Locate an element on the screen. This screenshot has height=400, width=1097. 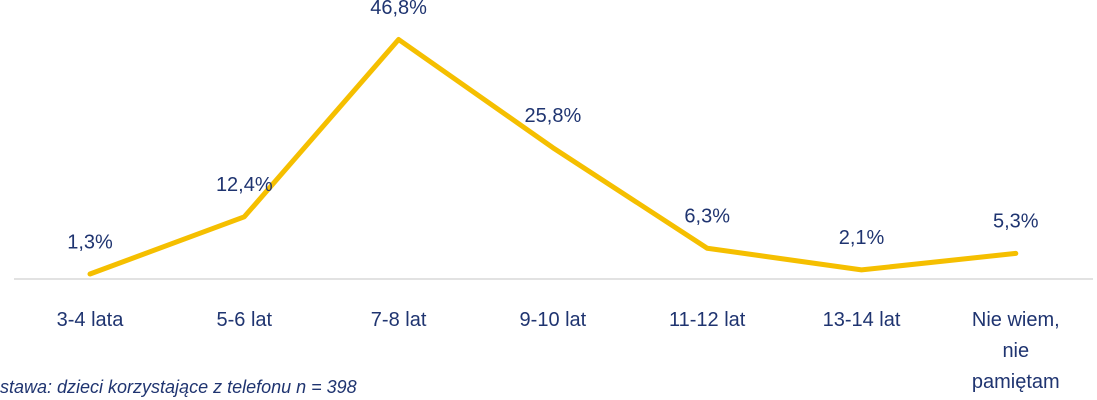
x-tick-label: 7-8 lat is located at coordinates (398, 320).